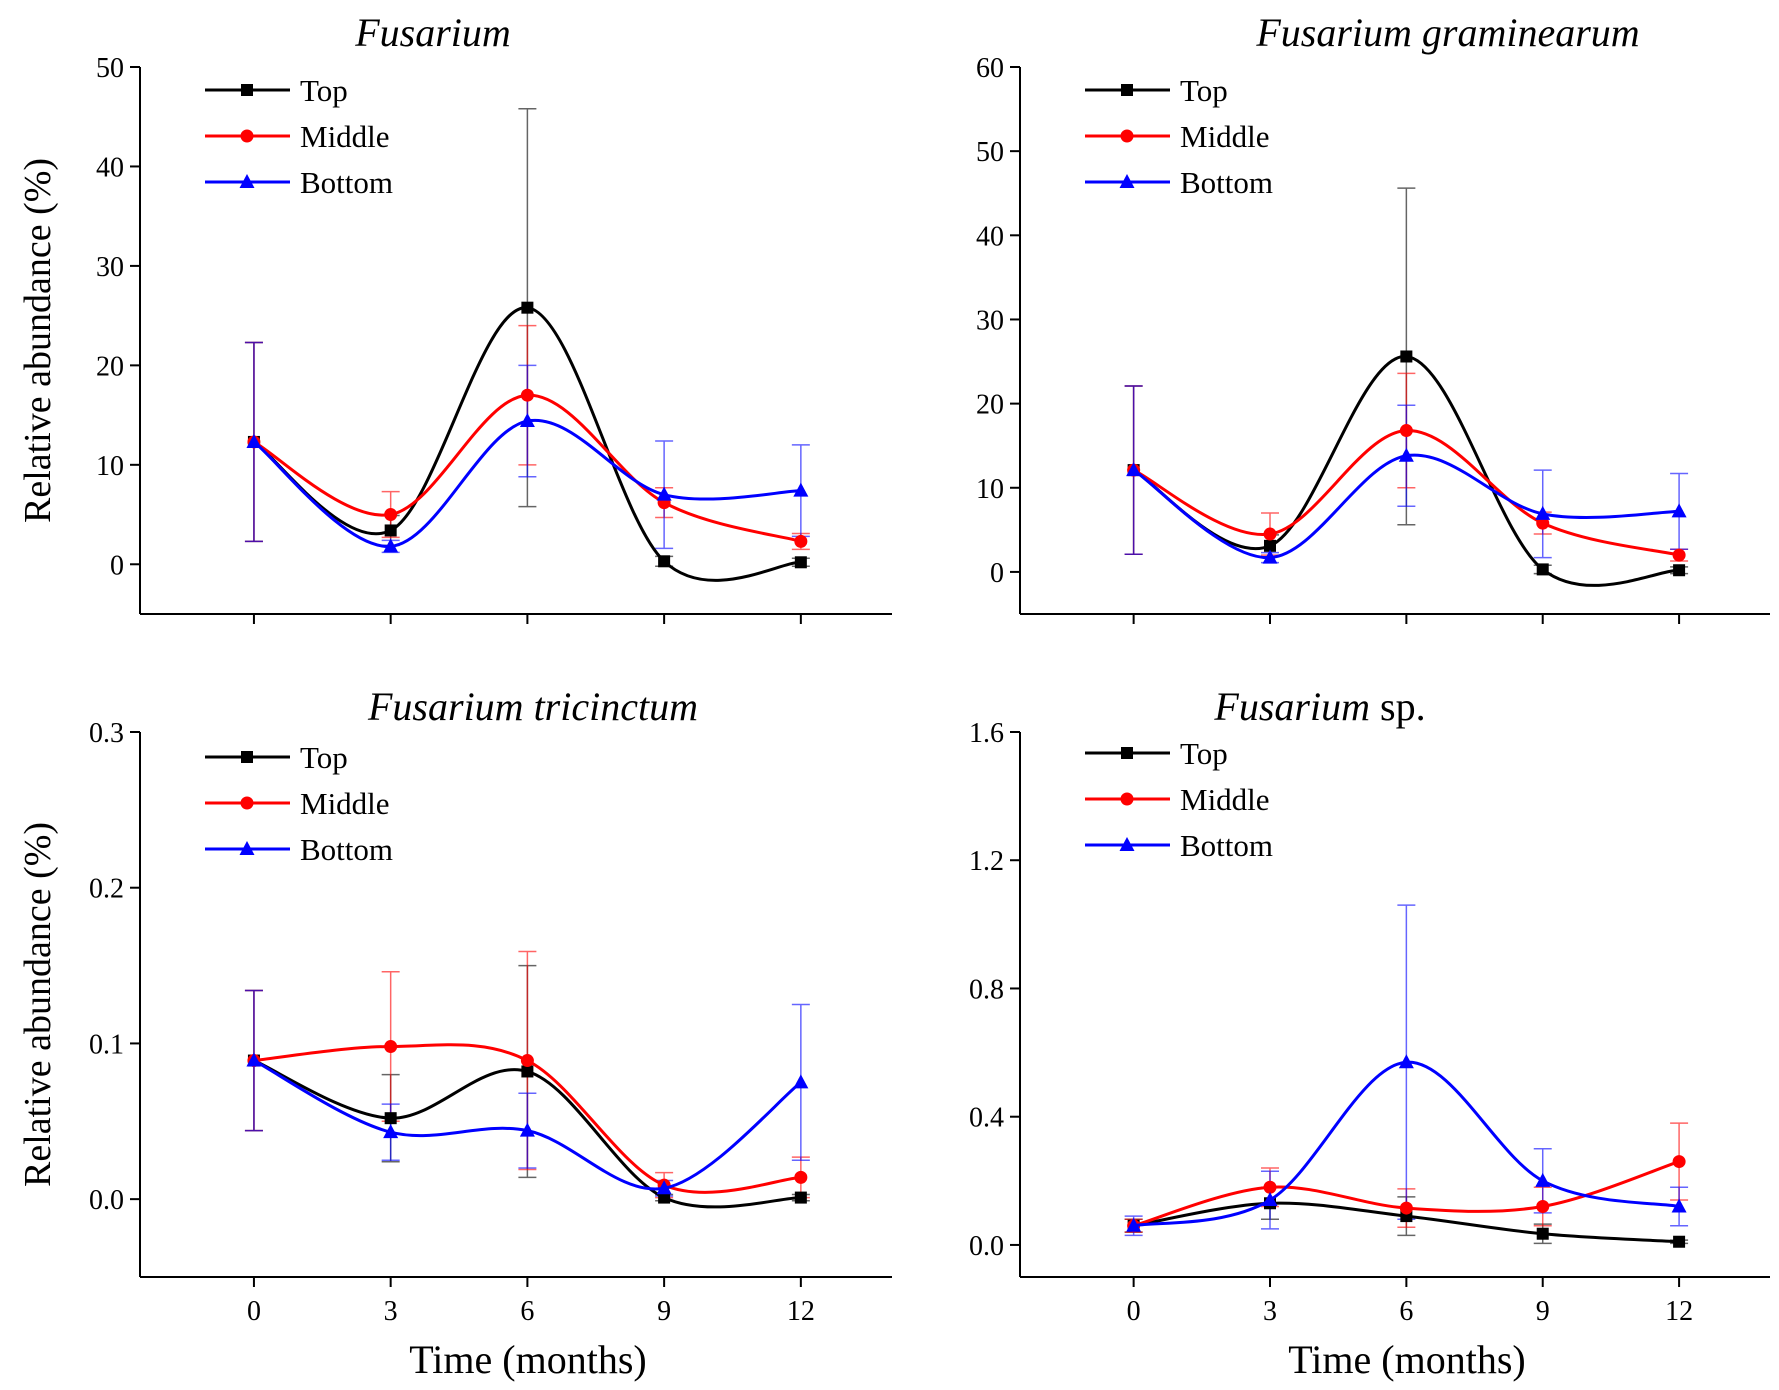  Describe the element at coordinates (532, 706) in the screenshot. I see `chart-title: Fusarium tricinctum` at that location.